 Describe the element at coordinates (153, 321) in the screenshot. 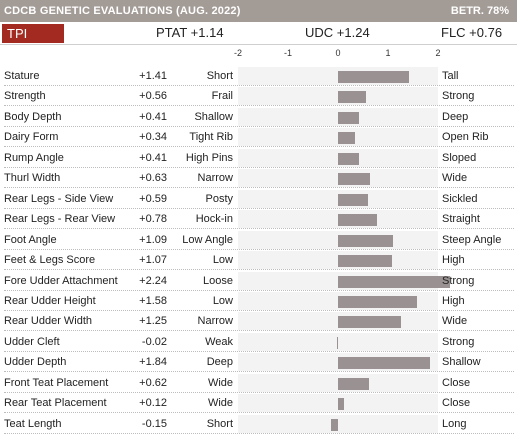

I see `trait-value: +1.25` at that location.